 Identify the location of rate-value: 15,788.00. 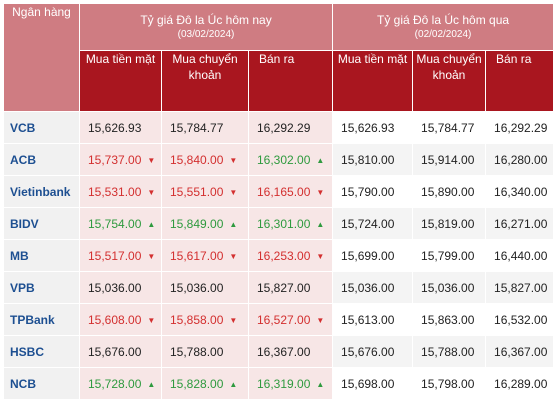
(197, 351).